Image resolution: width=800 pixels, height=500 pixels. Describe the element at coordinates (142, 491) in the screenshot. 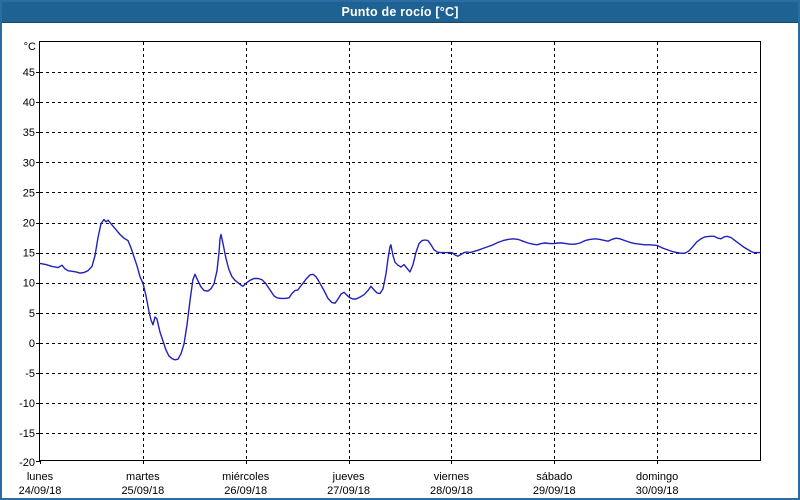

I see `day-date-label: 25/09/18` at that location.